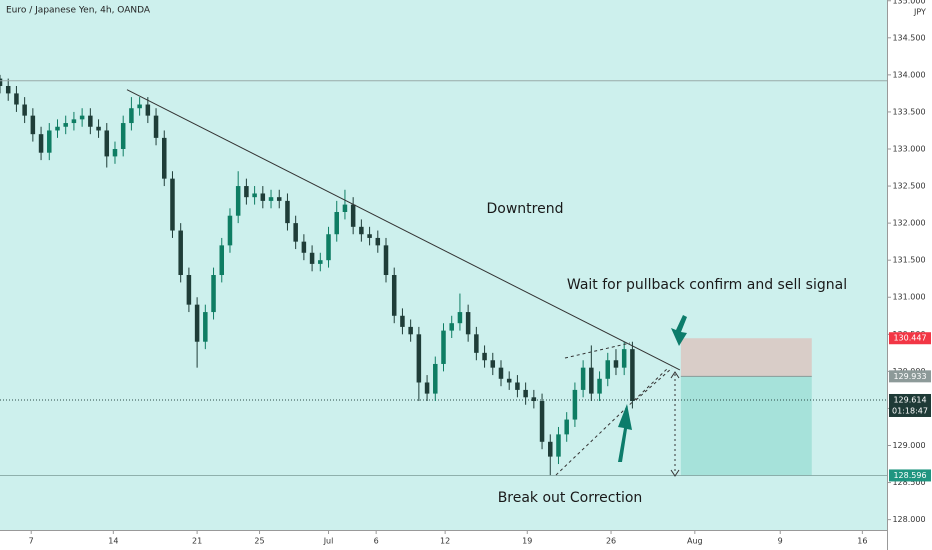  Describe the element at coordinates (746, 357) in the screenshot. I see `stop-zone` at that location.